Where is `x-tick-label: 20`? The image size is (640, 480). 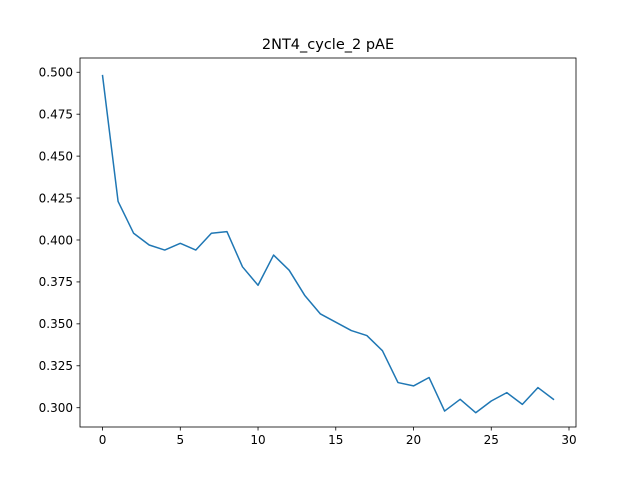
x-tick-label: 20 is located at coordinates (413, 440).